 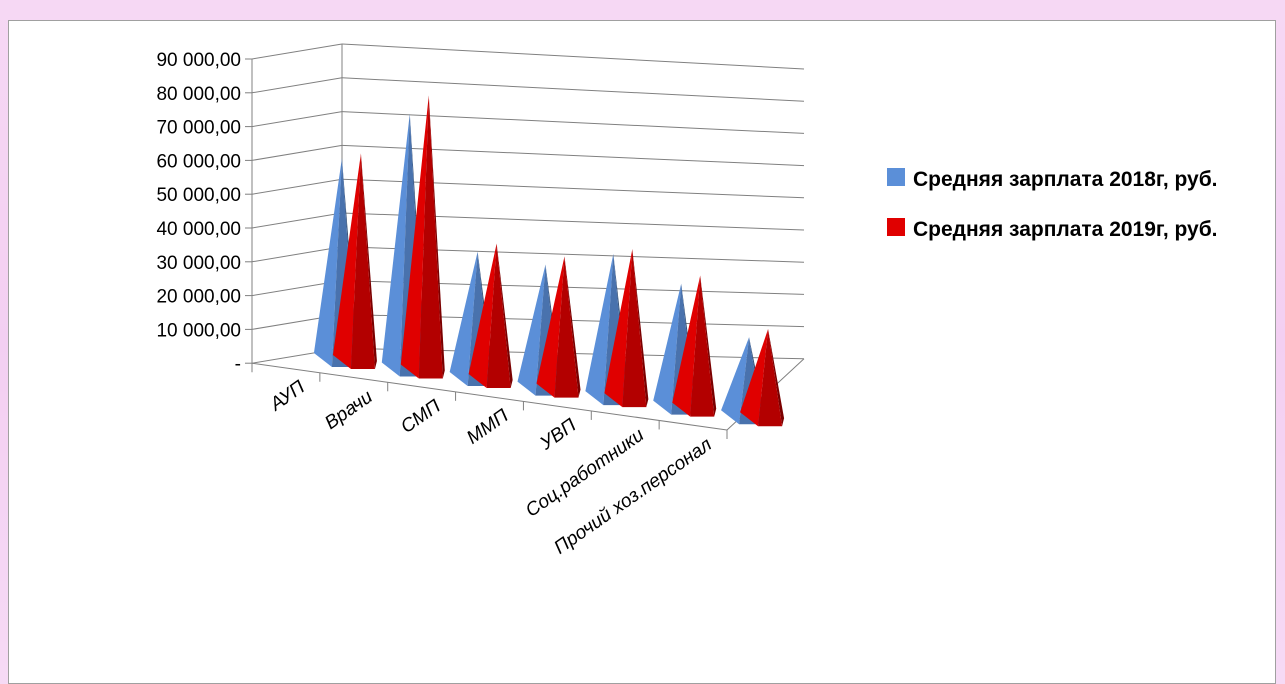 What do you see at coordinates (349, 410) in the screenshot?
I see `x-category-label: Врачи` at bounding box center [349, 410].